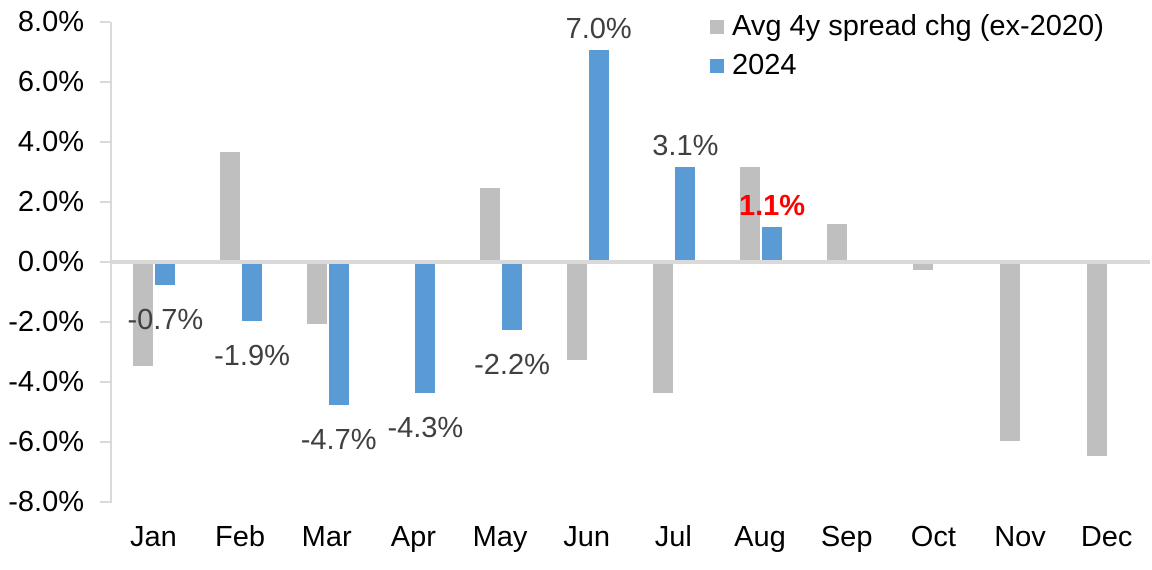  What do you see at coordinates (50, 142) in the screenshot?
I see `y-axis-tick-label: 4.0%` at bounding box center [50, 142].